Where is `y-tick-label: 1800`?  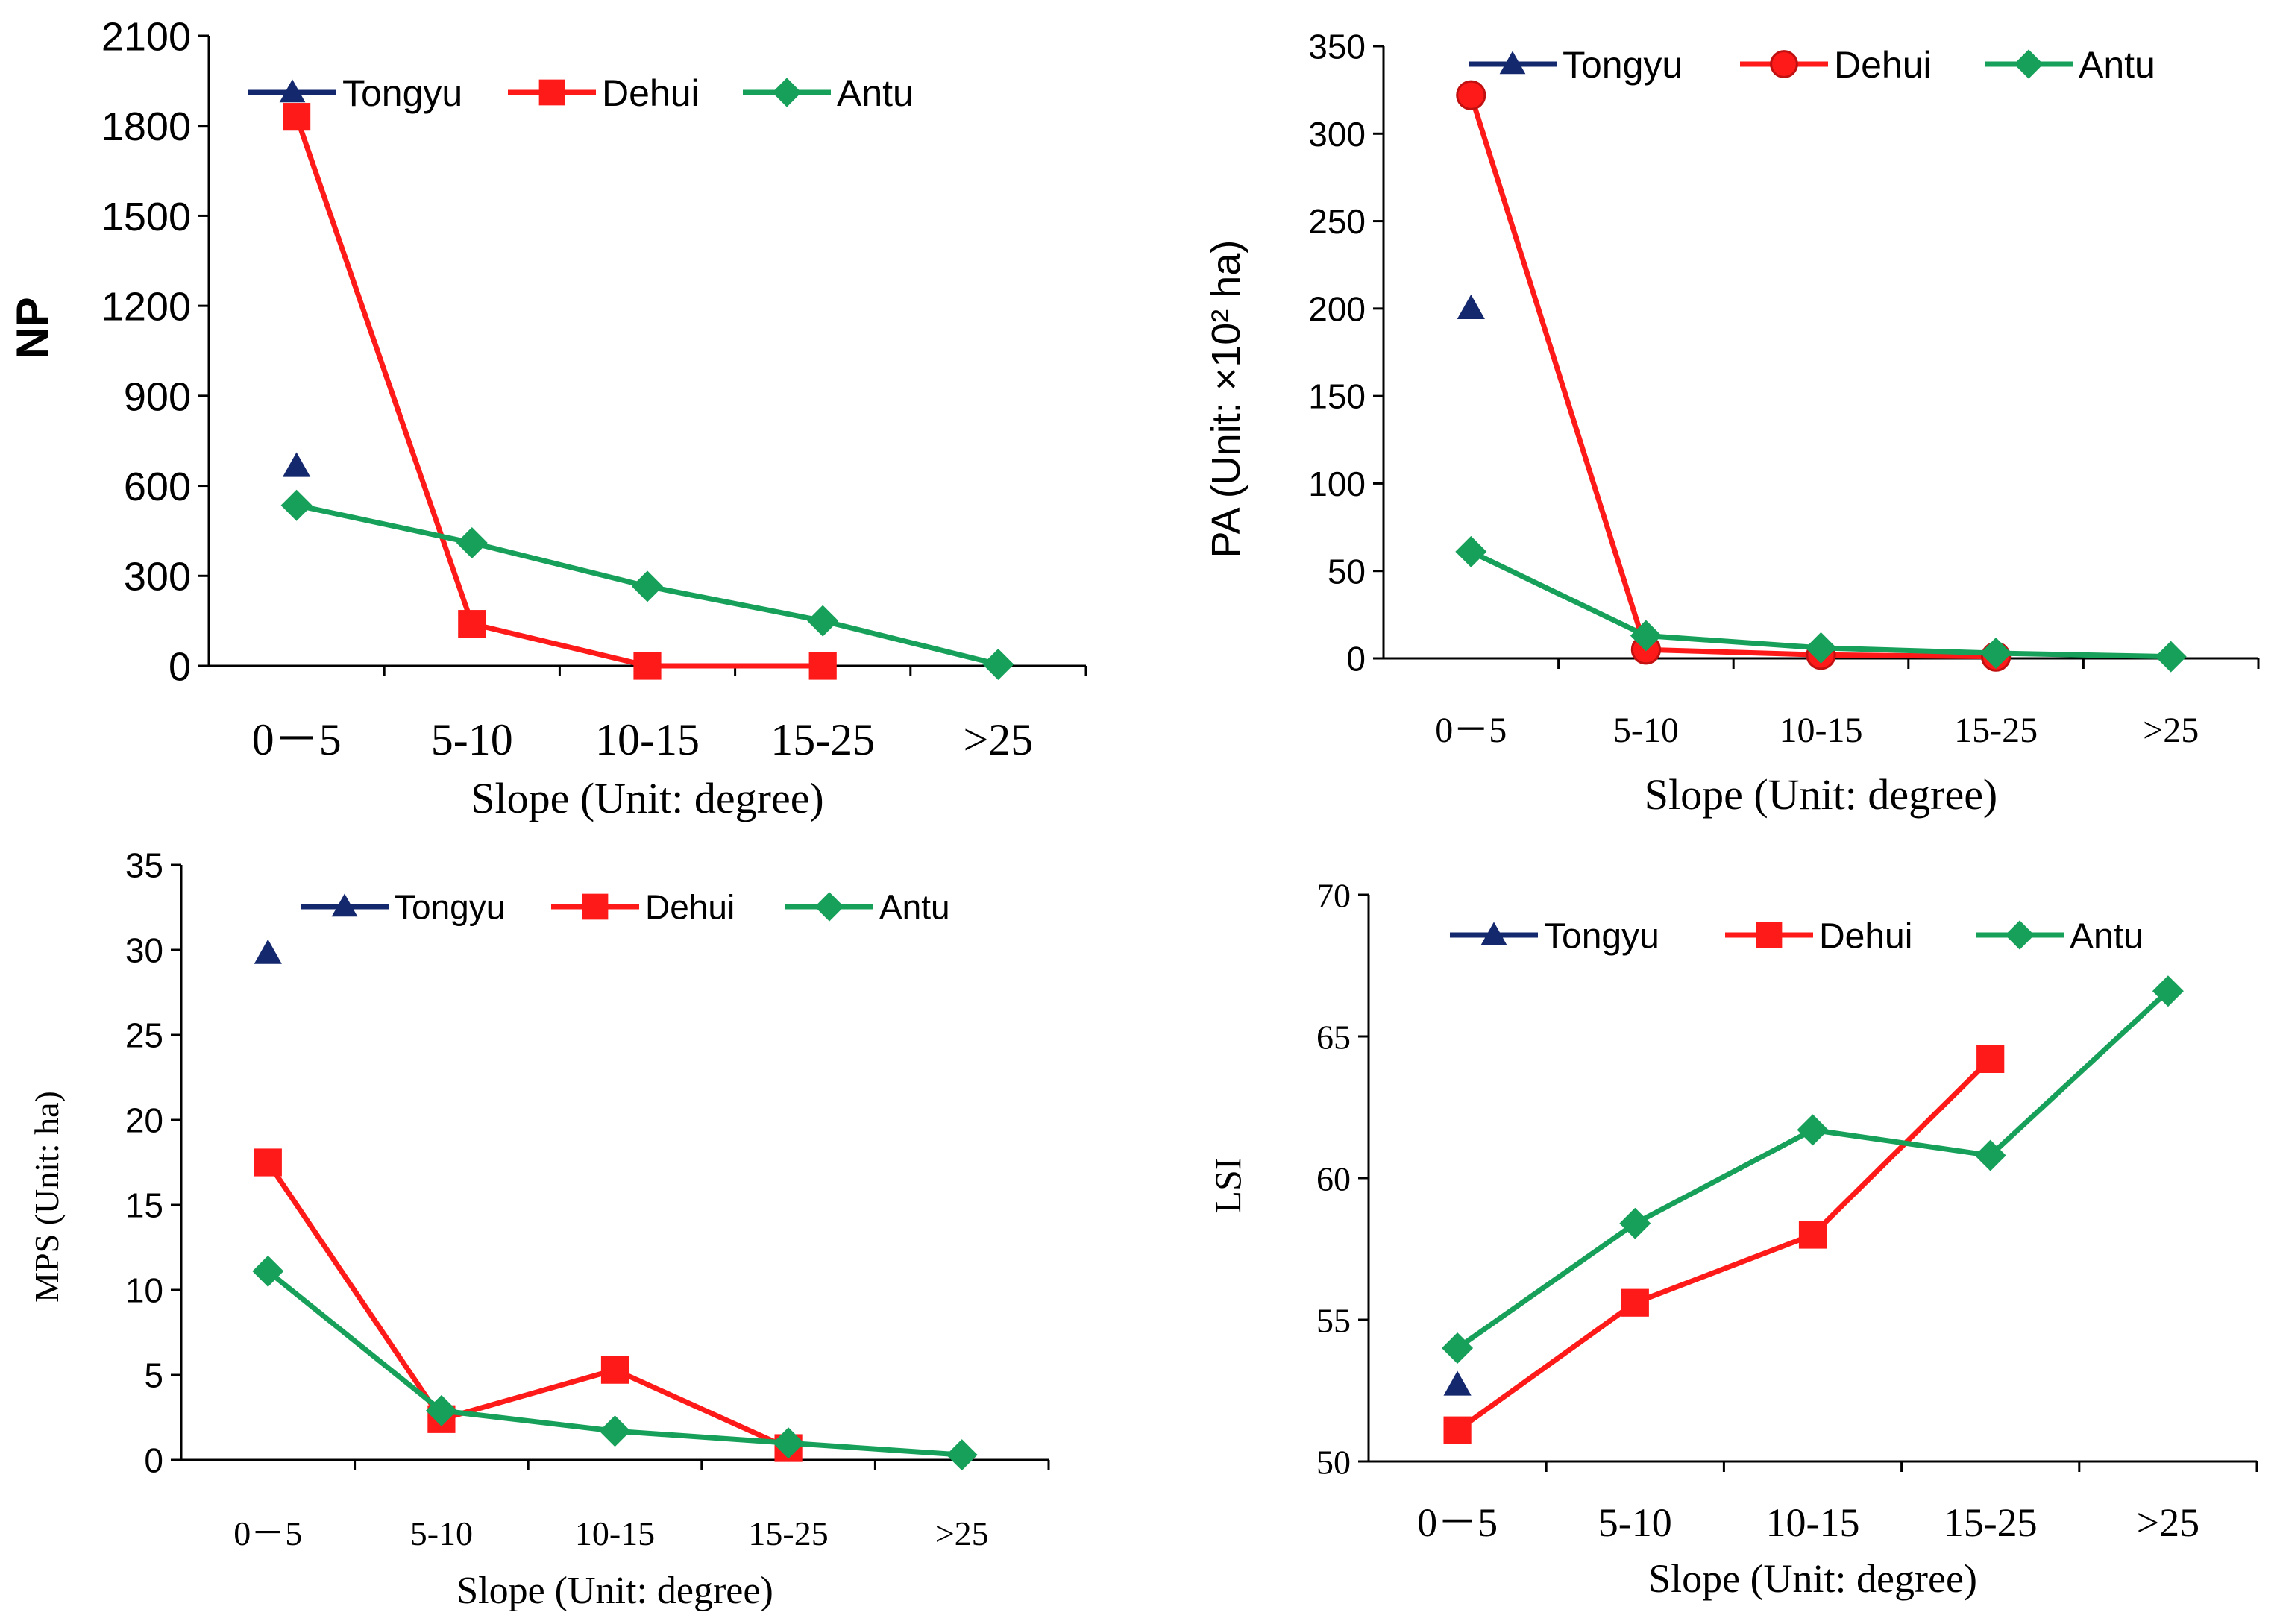 y-tick-label: 1800 is located at coordinates (146, 126).